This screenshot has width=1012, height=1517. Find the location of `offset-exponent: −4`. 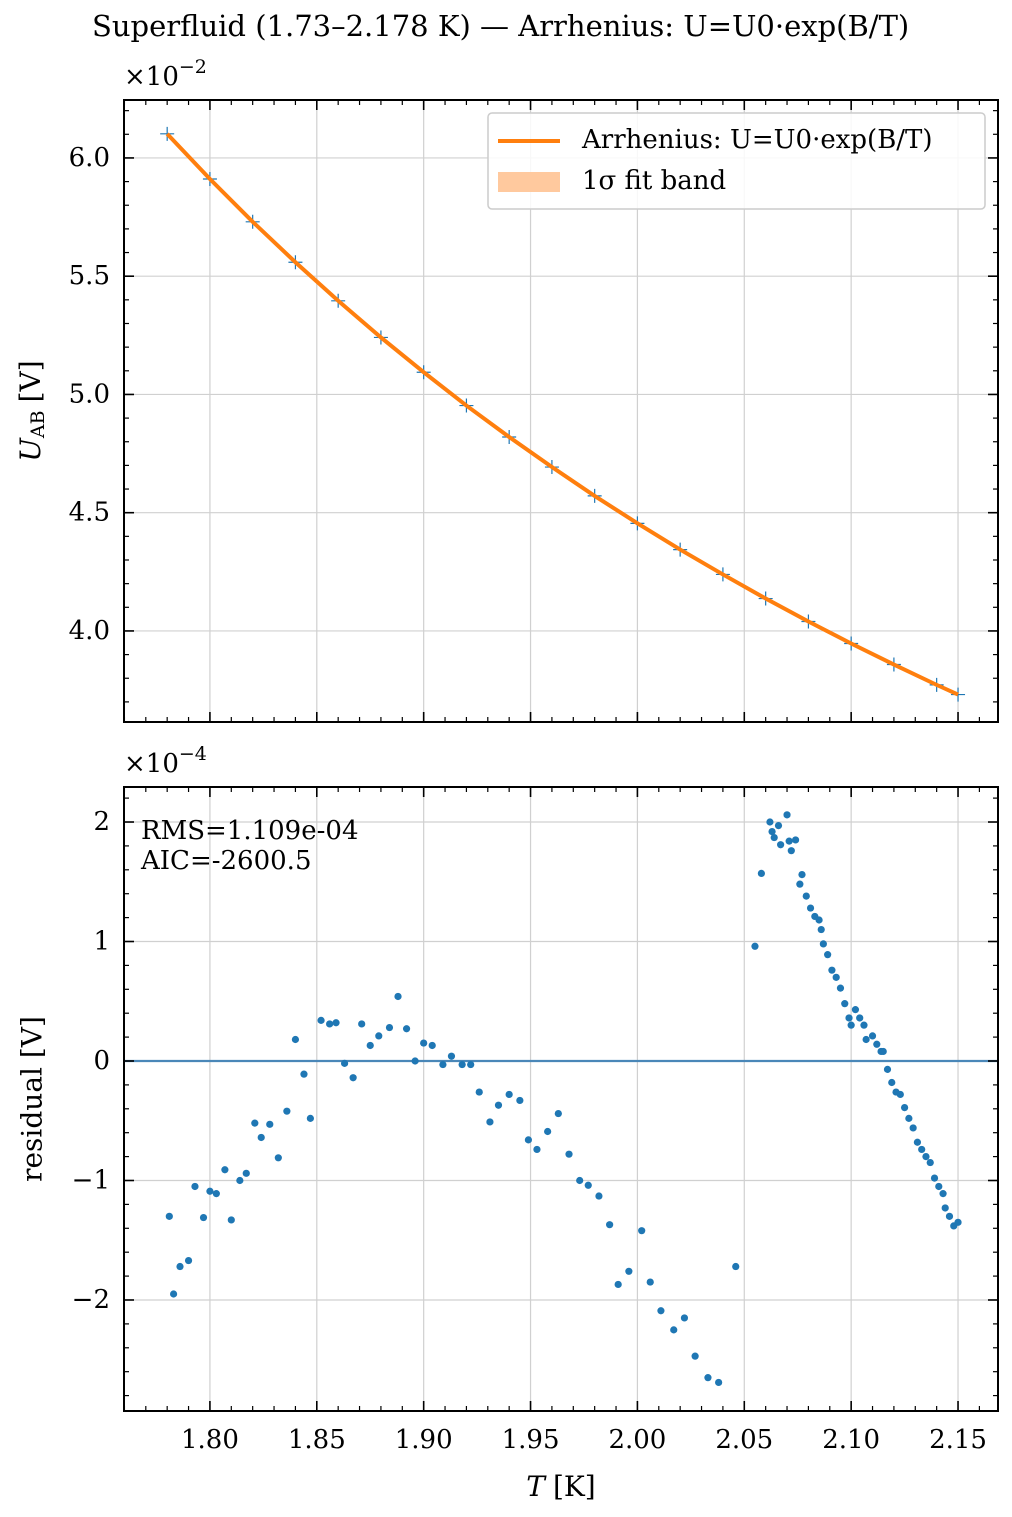

offset-exponent: −4 is located at coordinates (193, 754).